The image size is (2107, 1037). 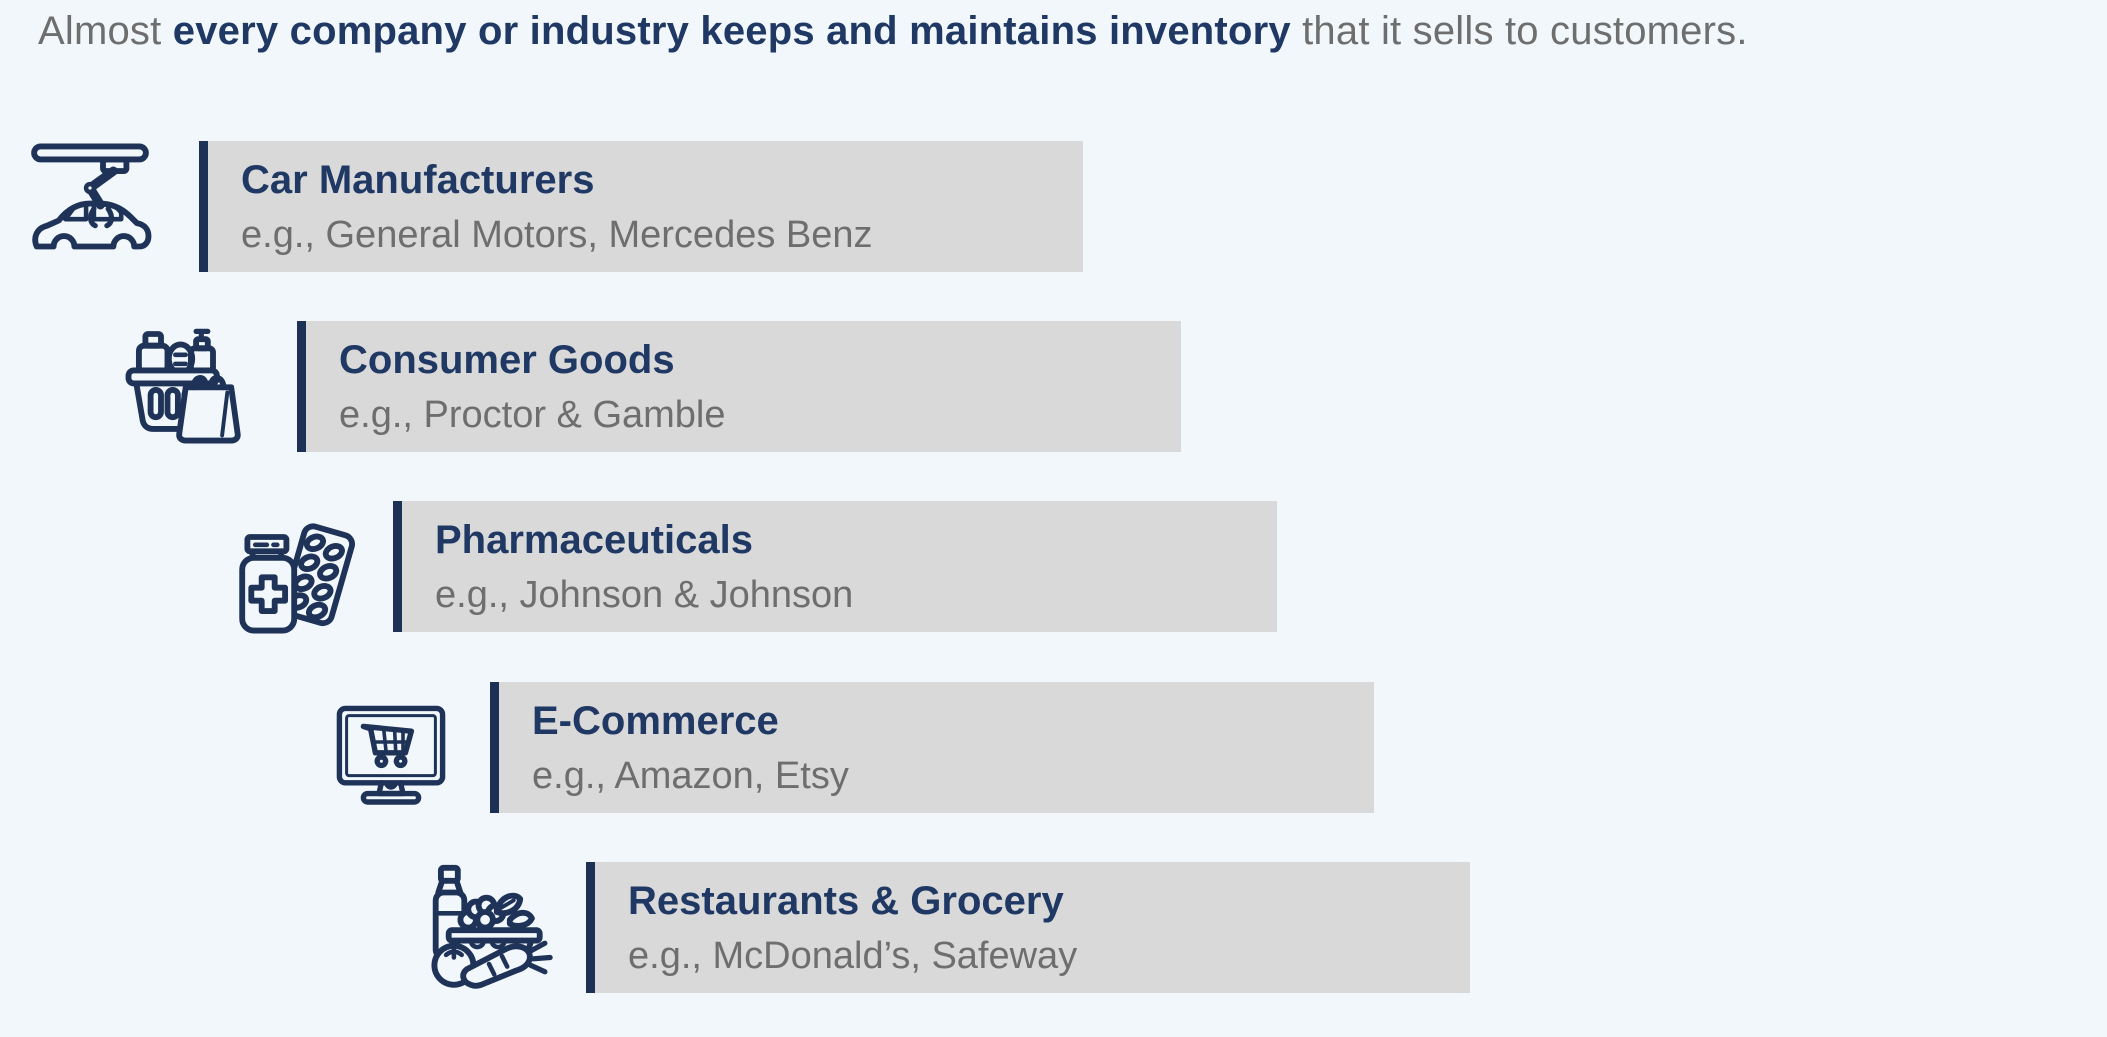 I want to click on industry-card: Consumer Goods e.g., Proctor & Gamble, so click(x=739, y=386).